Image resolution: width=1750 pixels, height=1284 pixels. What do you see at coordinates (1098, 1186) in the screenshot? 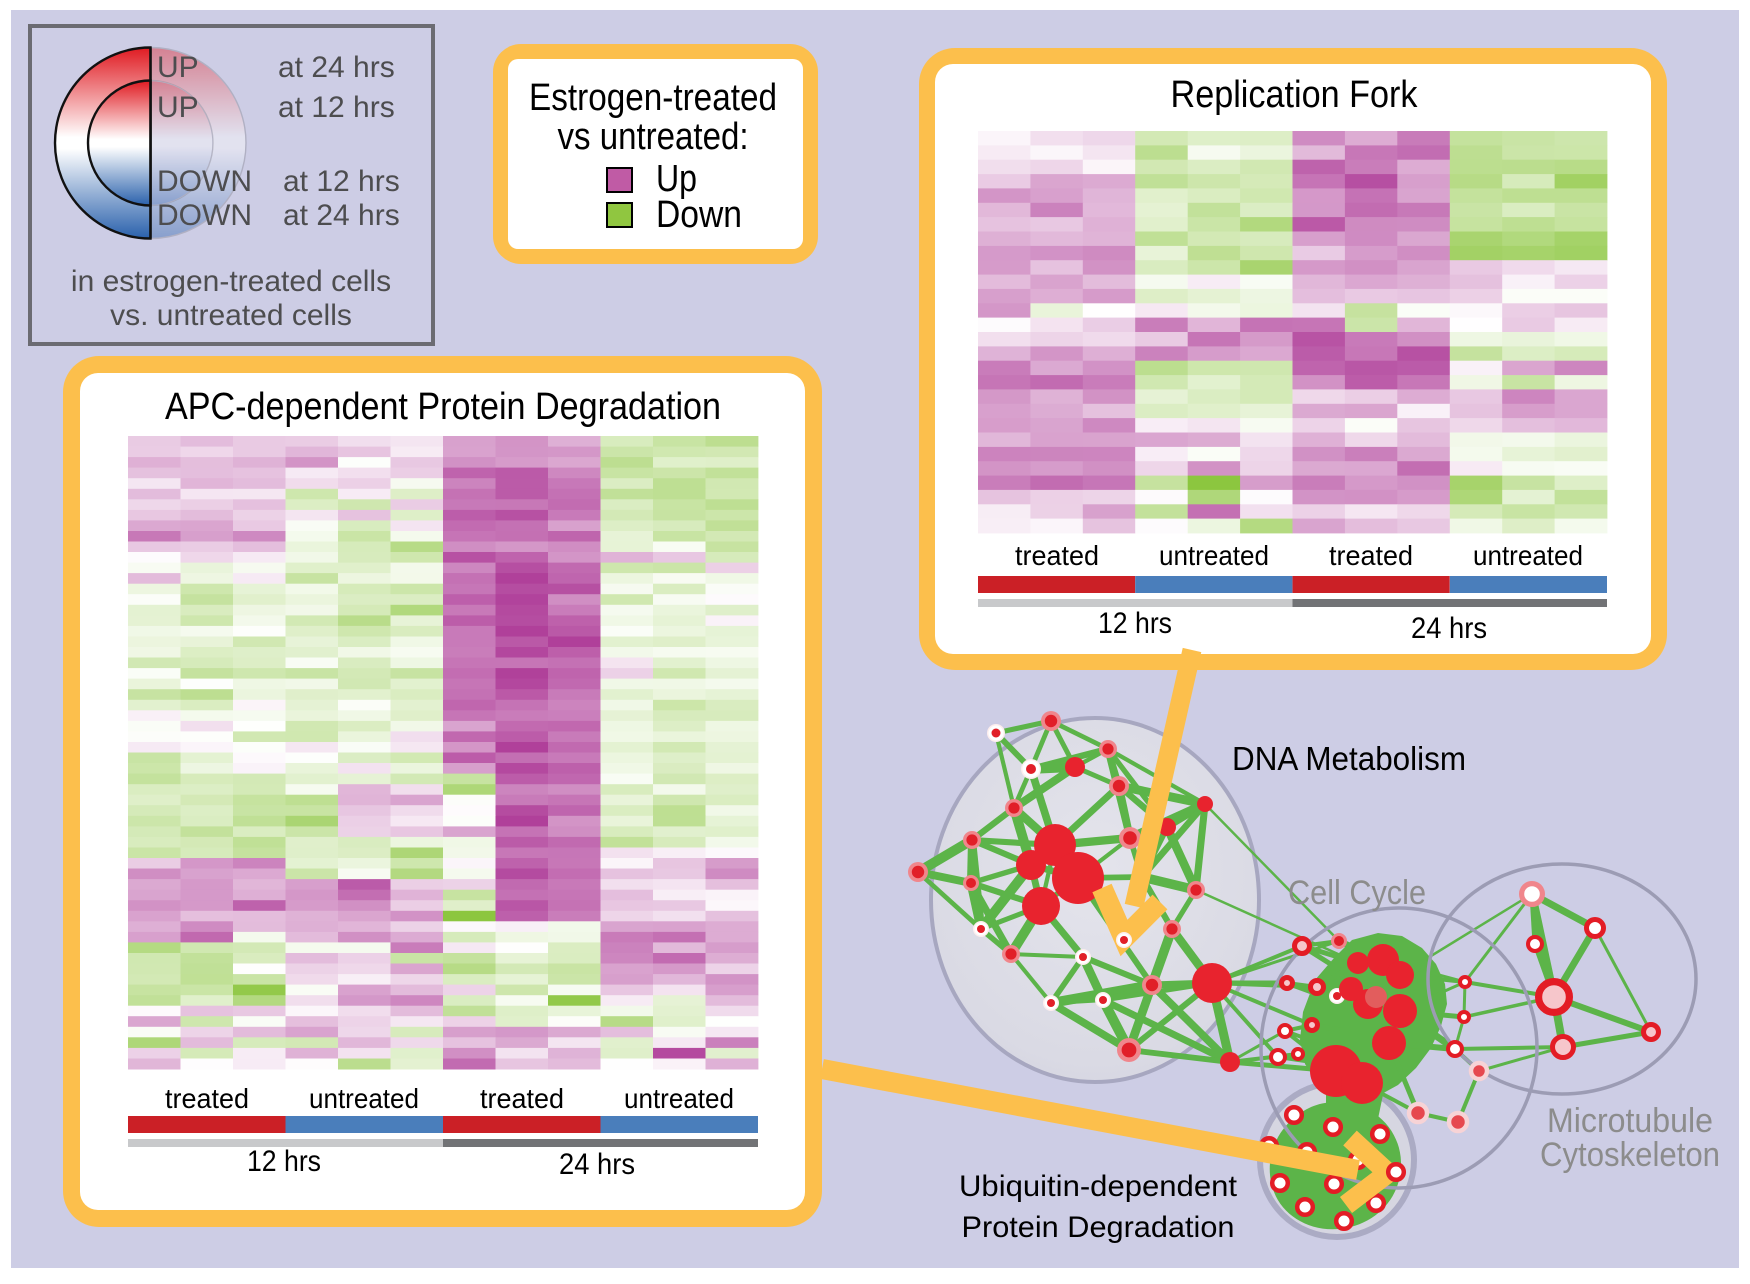
I see `svg-text: Ubiquitin-dependent` at bounding box center [1098, 1186].